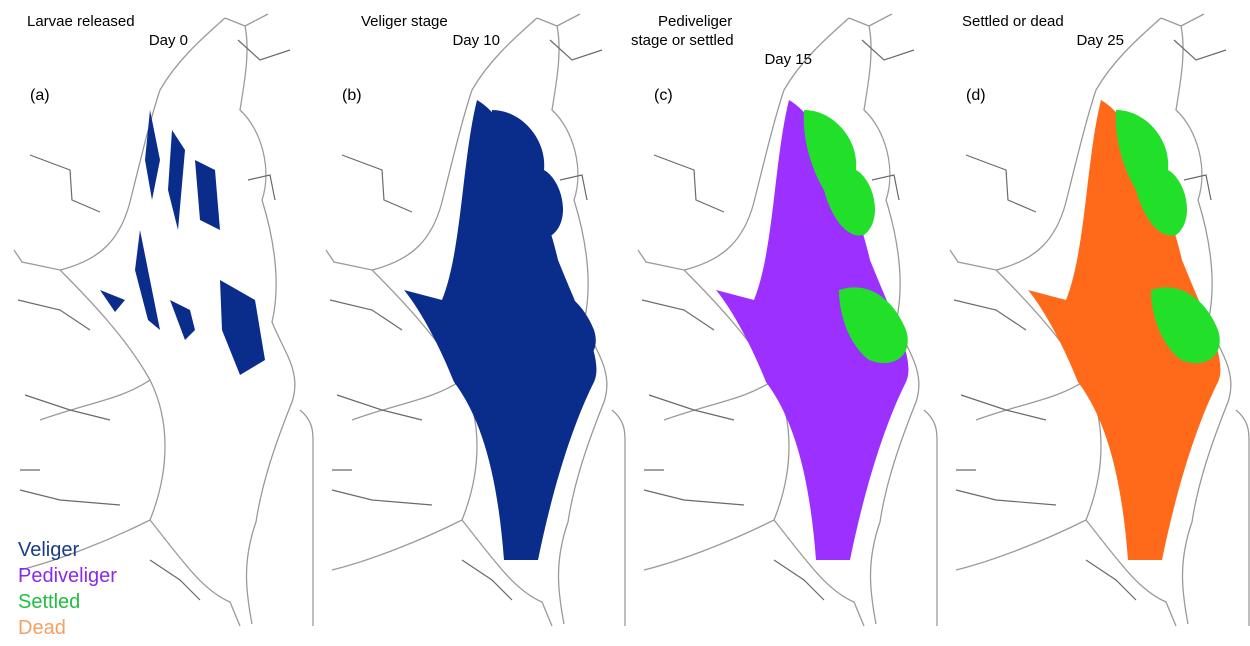  Describe the element at coordinates (40, 95) in the screenshot. I see `panel-label: (a)` at that location.